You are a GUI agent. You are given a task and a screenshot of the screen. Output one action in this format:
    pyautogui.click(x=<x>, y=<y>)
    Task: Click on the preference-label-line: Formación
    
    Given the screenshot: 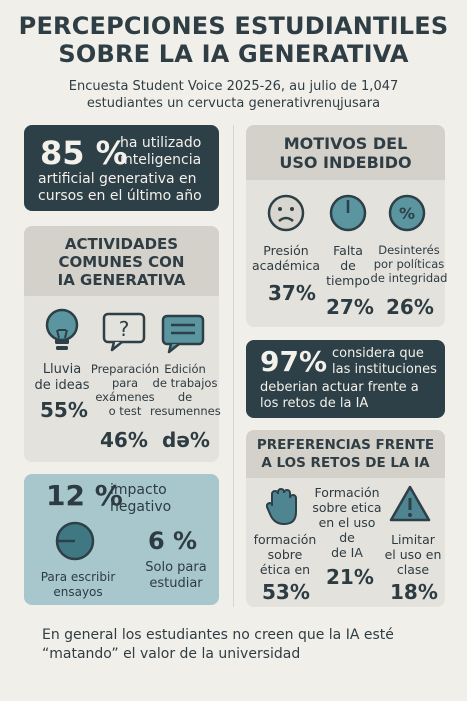 What is the action you would take?
    pyautogui.click(x=347, y=492)
    